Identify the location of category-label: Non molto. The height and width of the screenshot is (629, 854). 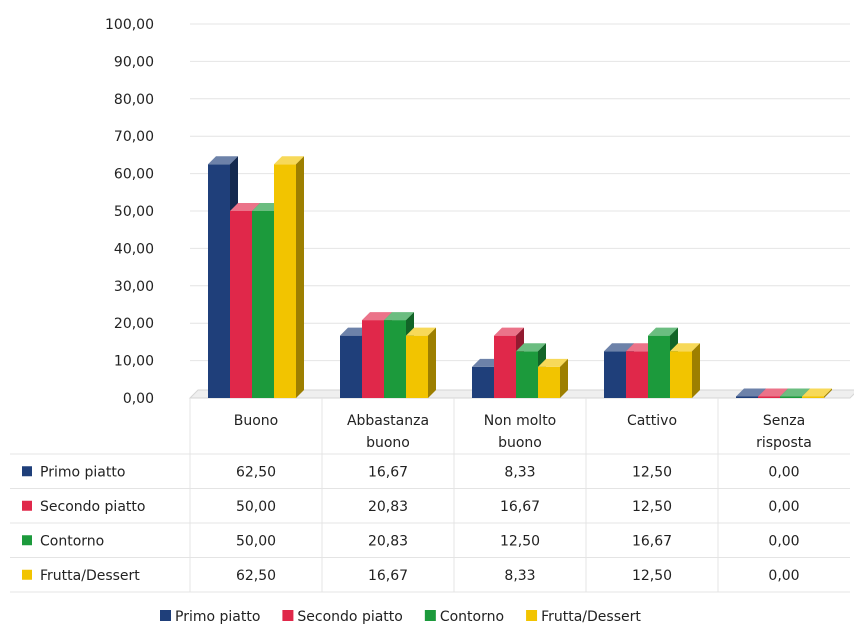
(520, 421).